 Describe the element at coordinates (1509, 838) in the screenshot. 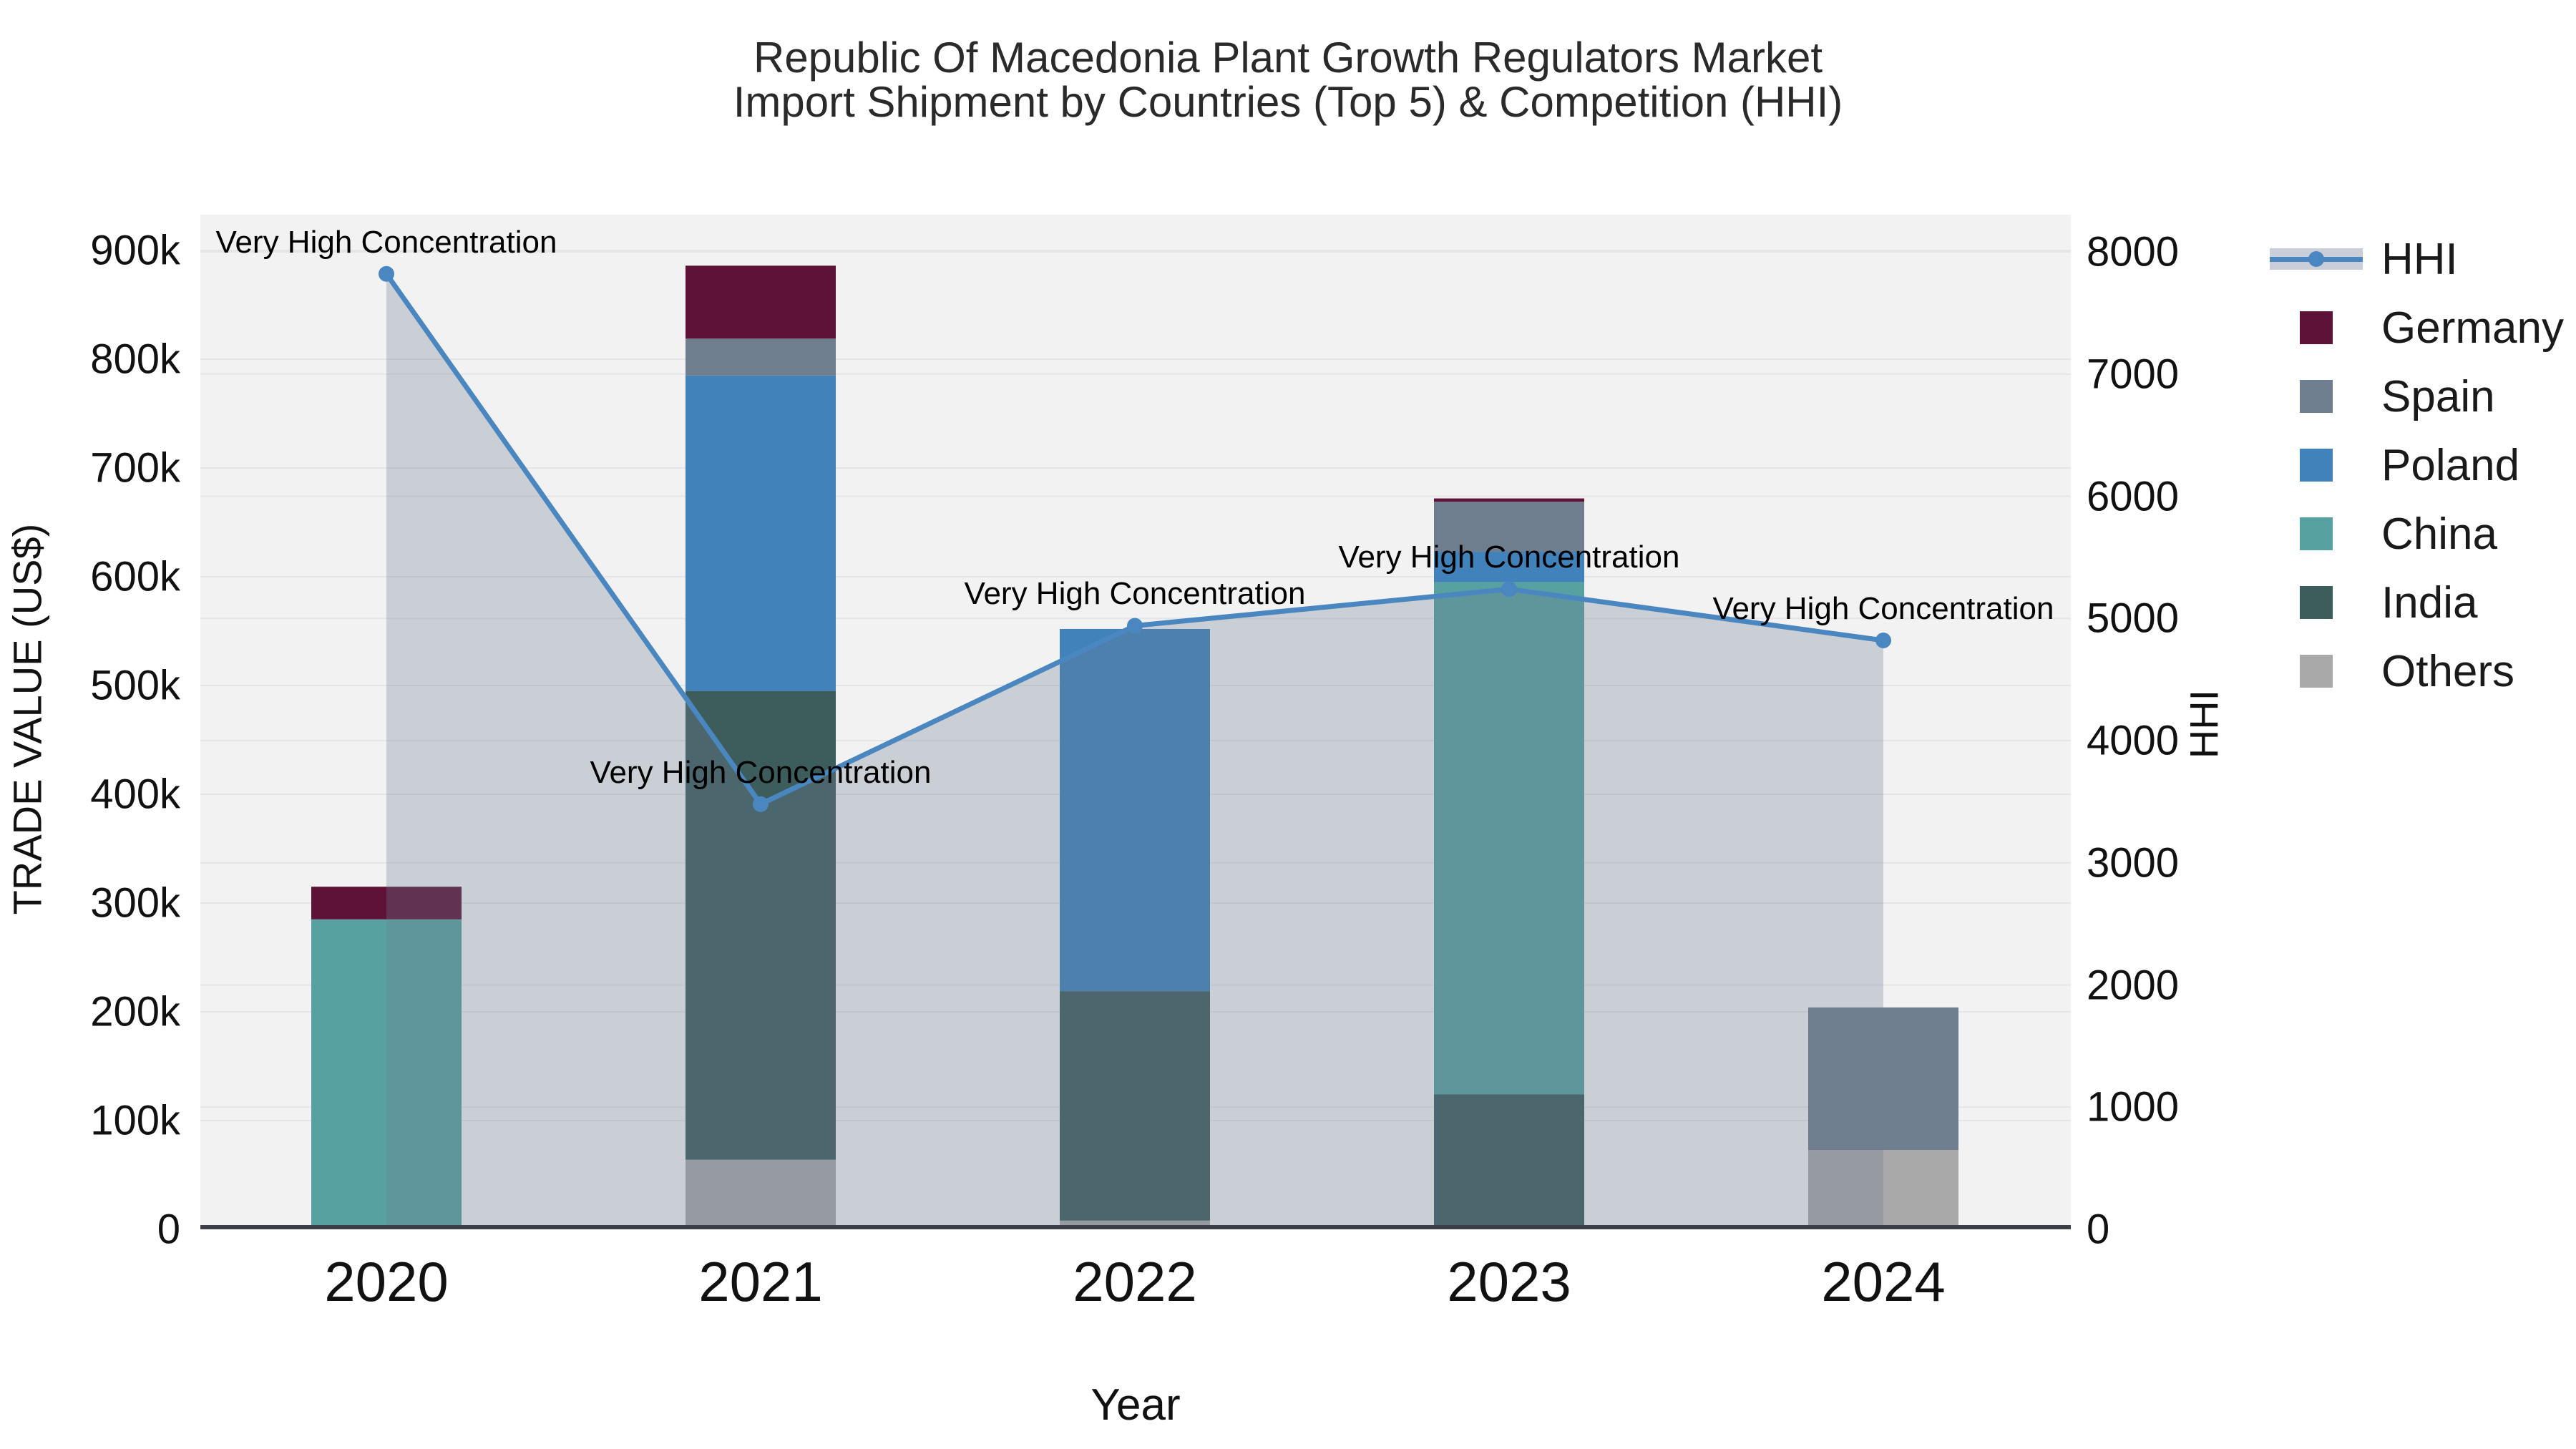

I see `bar-china-2023` at that location.